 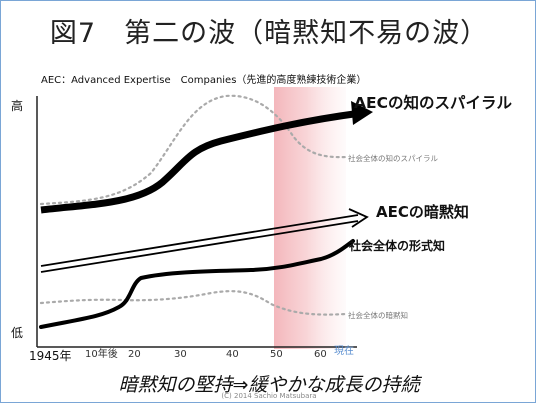 What do you see at coordinates (50, 356) in the screenshot?
I see `tick-label: 1945年` at bounding box center [50, 356].